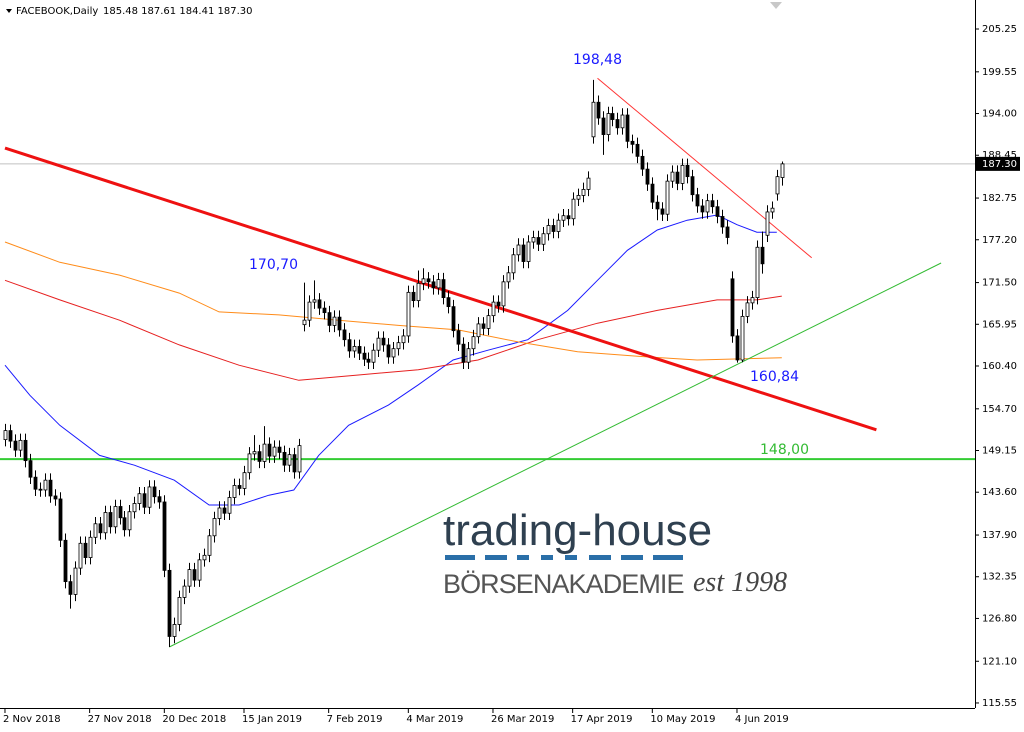  What do you see at coordinates (999, 451) in the screenshot?
I see `y-tick-label: 149.15` at bounding box center [999, 451].